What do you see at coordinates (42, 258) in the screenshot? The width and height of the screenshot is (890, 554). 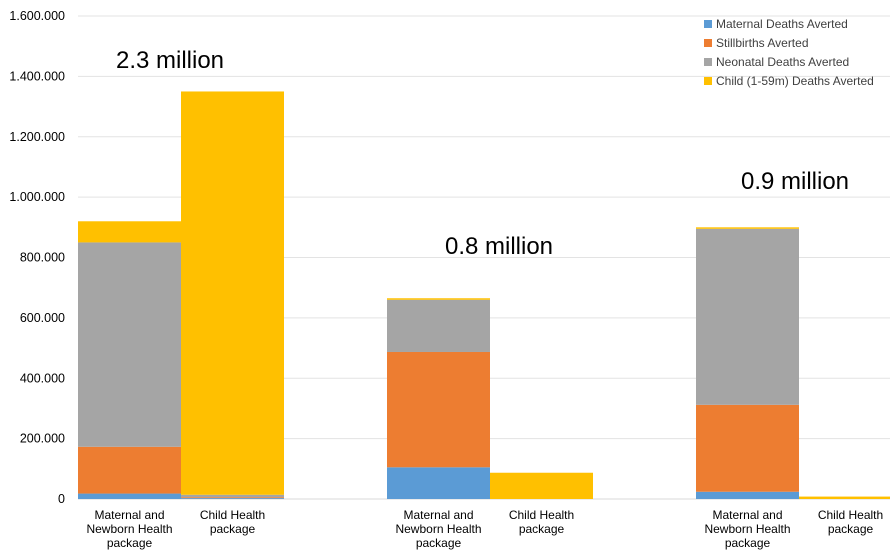 I see `y-tick-label: 800.000` at bounding box center [42, 258].